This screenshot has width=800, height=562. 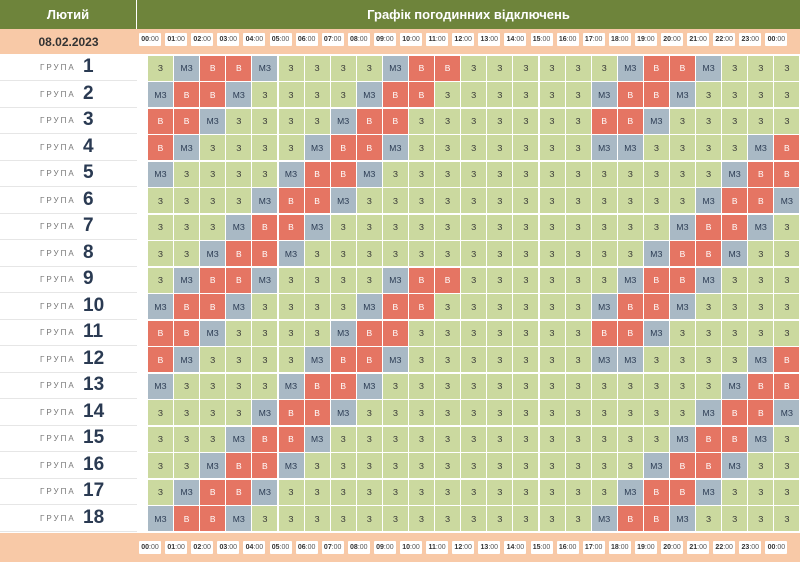 What do you see at coordinates (489, 39) in the screenshot?
I see `hour-tick-top: 13:00` at bounding box center [489, 39].